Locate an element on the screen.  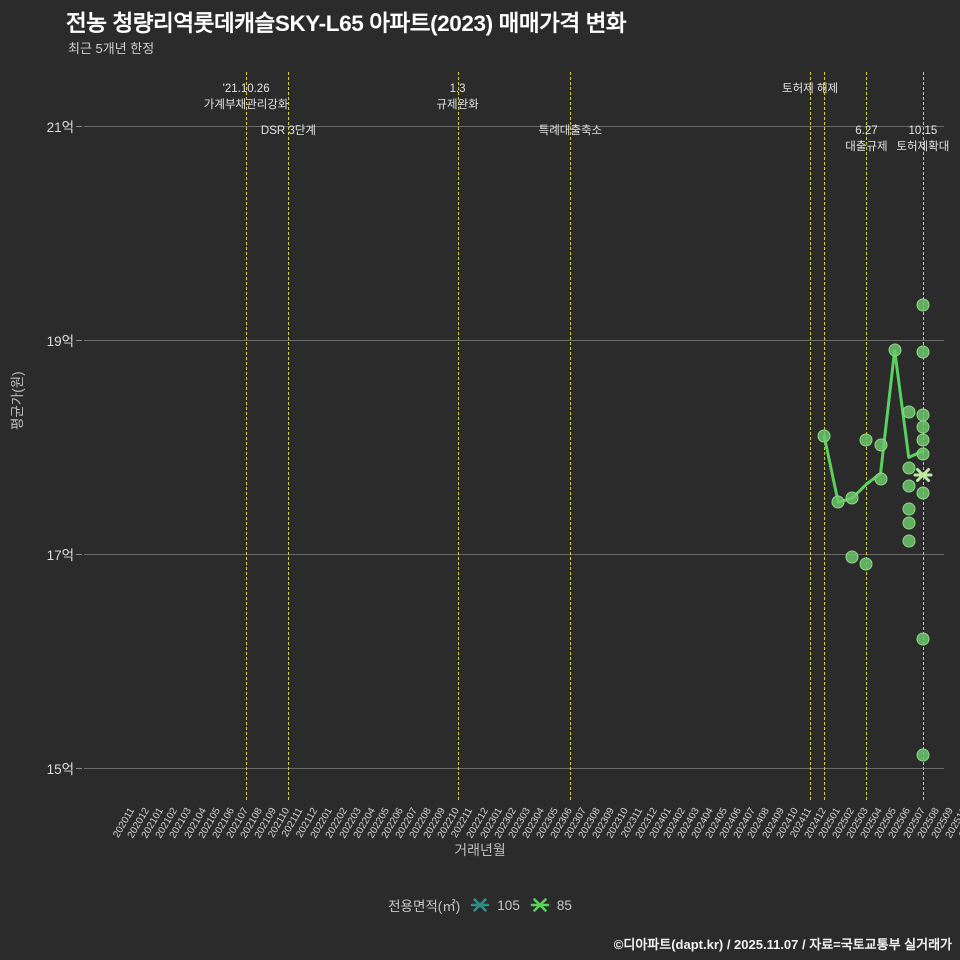
event-label: 10.15 토허제확대 is located at coordinates (922, 139).